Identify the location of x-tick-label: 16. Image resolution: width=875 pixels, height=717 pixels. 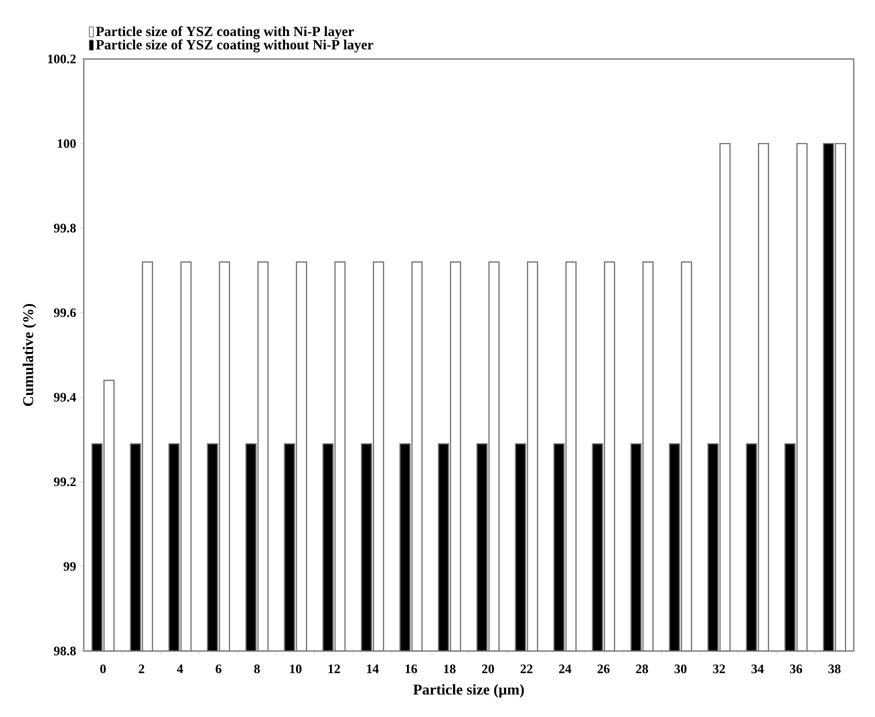
(412, 669).